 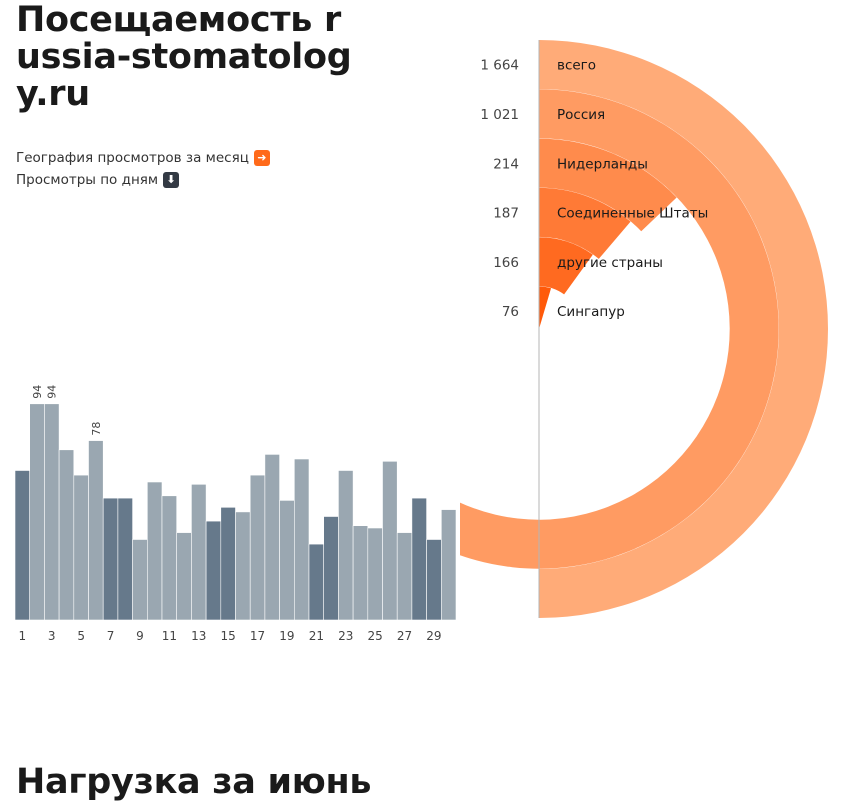 I want to click on bar-value-label: 78, so click(x=96, y=429).